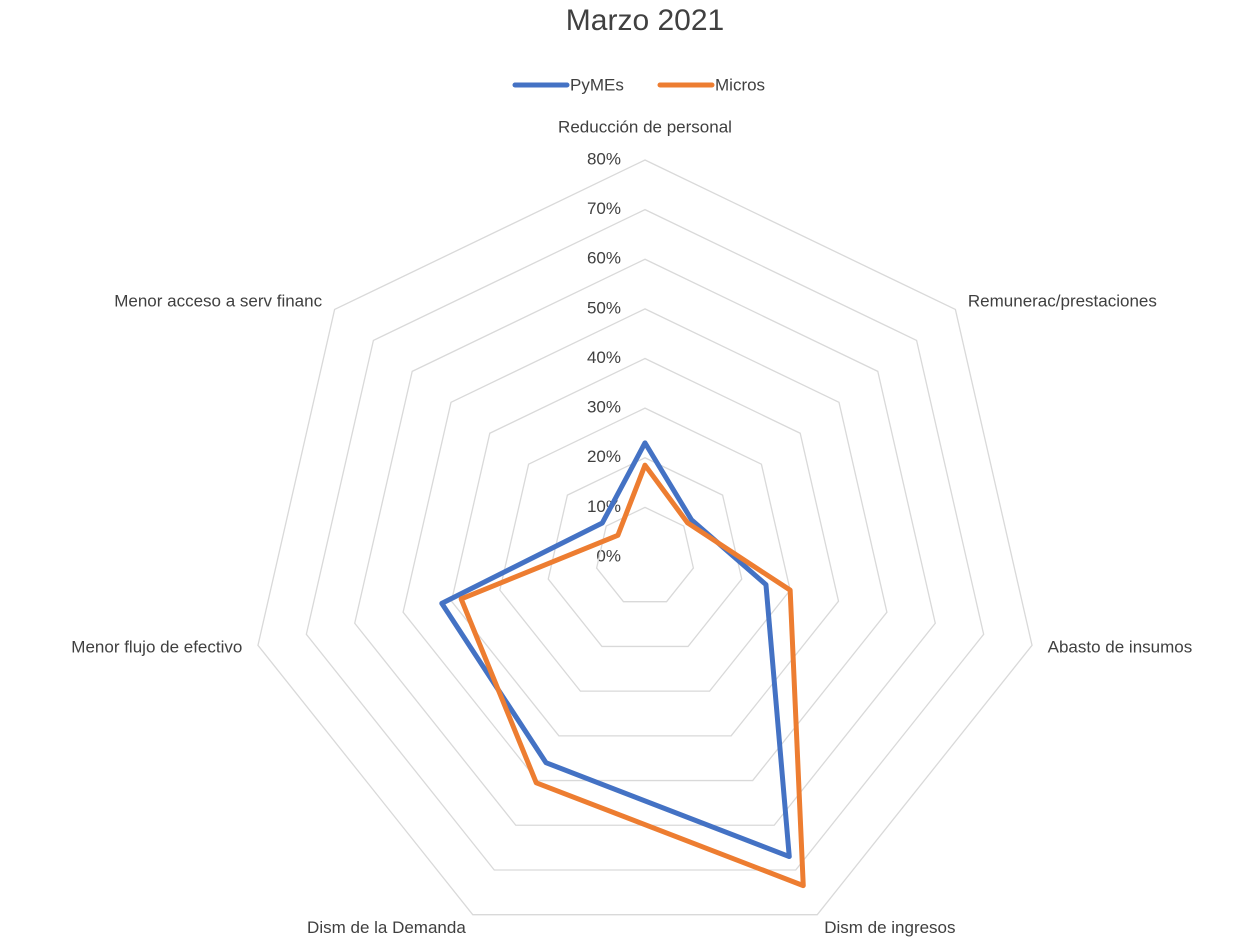 Image resolution: width=1255 pixels, height=944 pixels. Describe the element at coordinates (604, 407) in the screenshot. I see `r-tick-label: 30%` at that location.